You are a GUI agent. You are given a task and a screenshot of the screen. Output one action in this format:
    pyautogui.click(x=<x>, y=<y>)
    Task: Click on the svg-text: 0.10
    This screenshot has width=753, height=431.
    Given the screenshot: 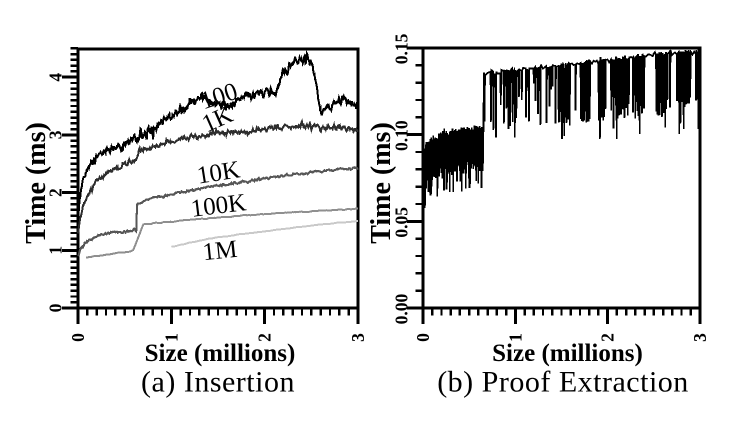 What is the action you would take?
    pyautogui.click(x=402, y=135)
    